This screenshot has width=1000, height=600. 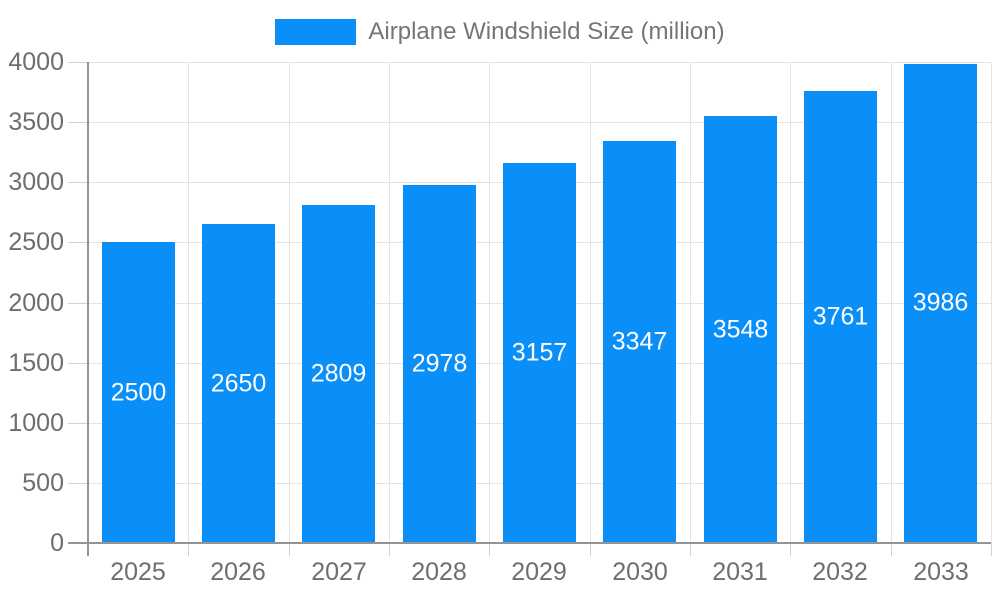 What do you see at coordinates (36, 423) in the screenshot?
I see `y-axis-label: 1000` at bounding box center [36, 423].